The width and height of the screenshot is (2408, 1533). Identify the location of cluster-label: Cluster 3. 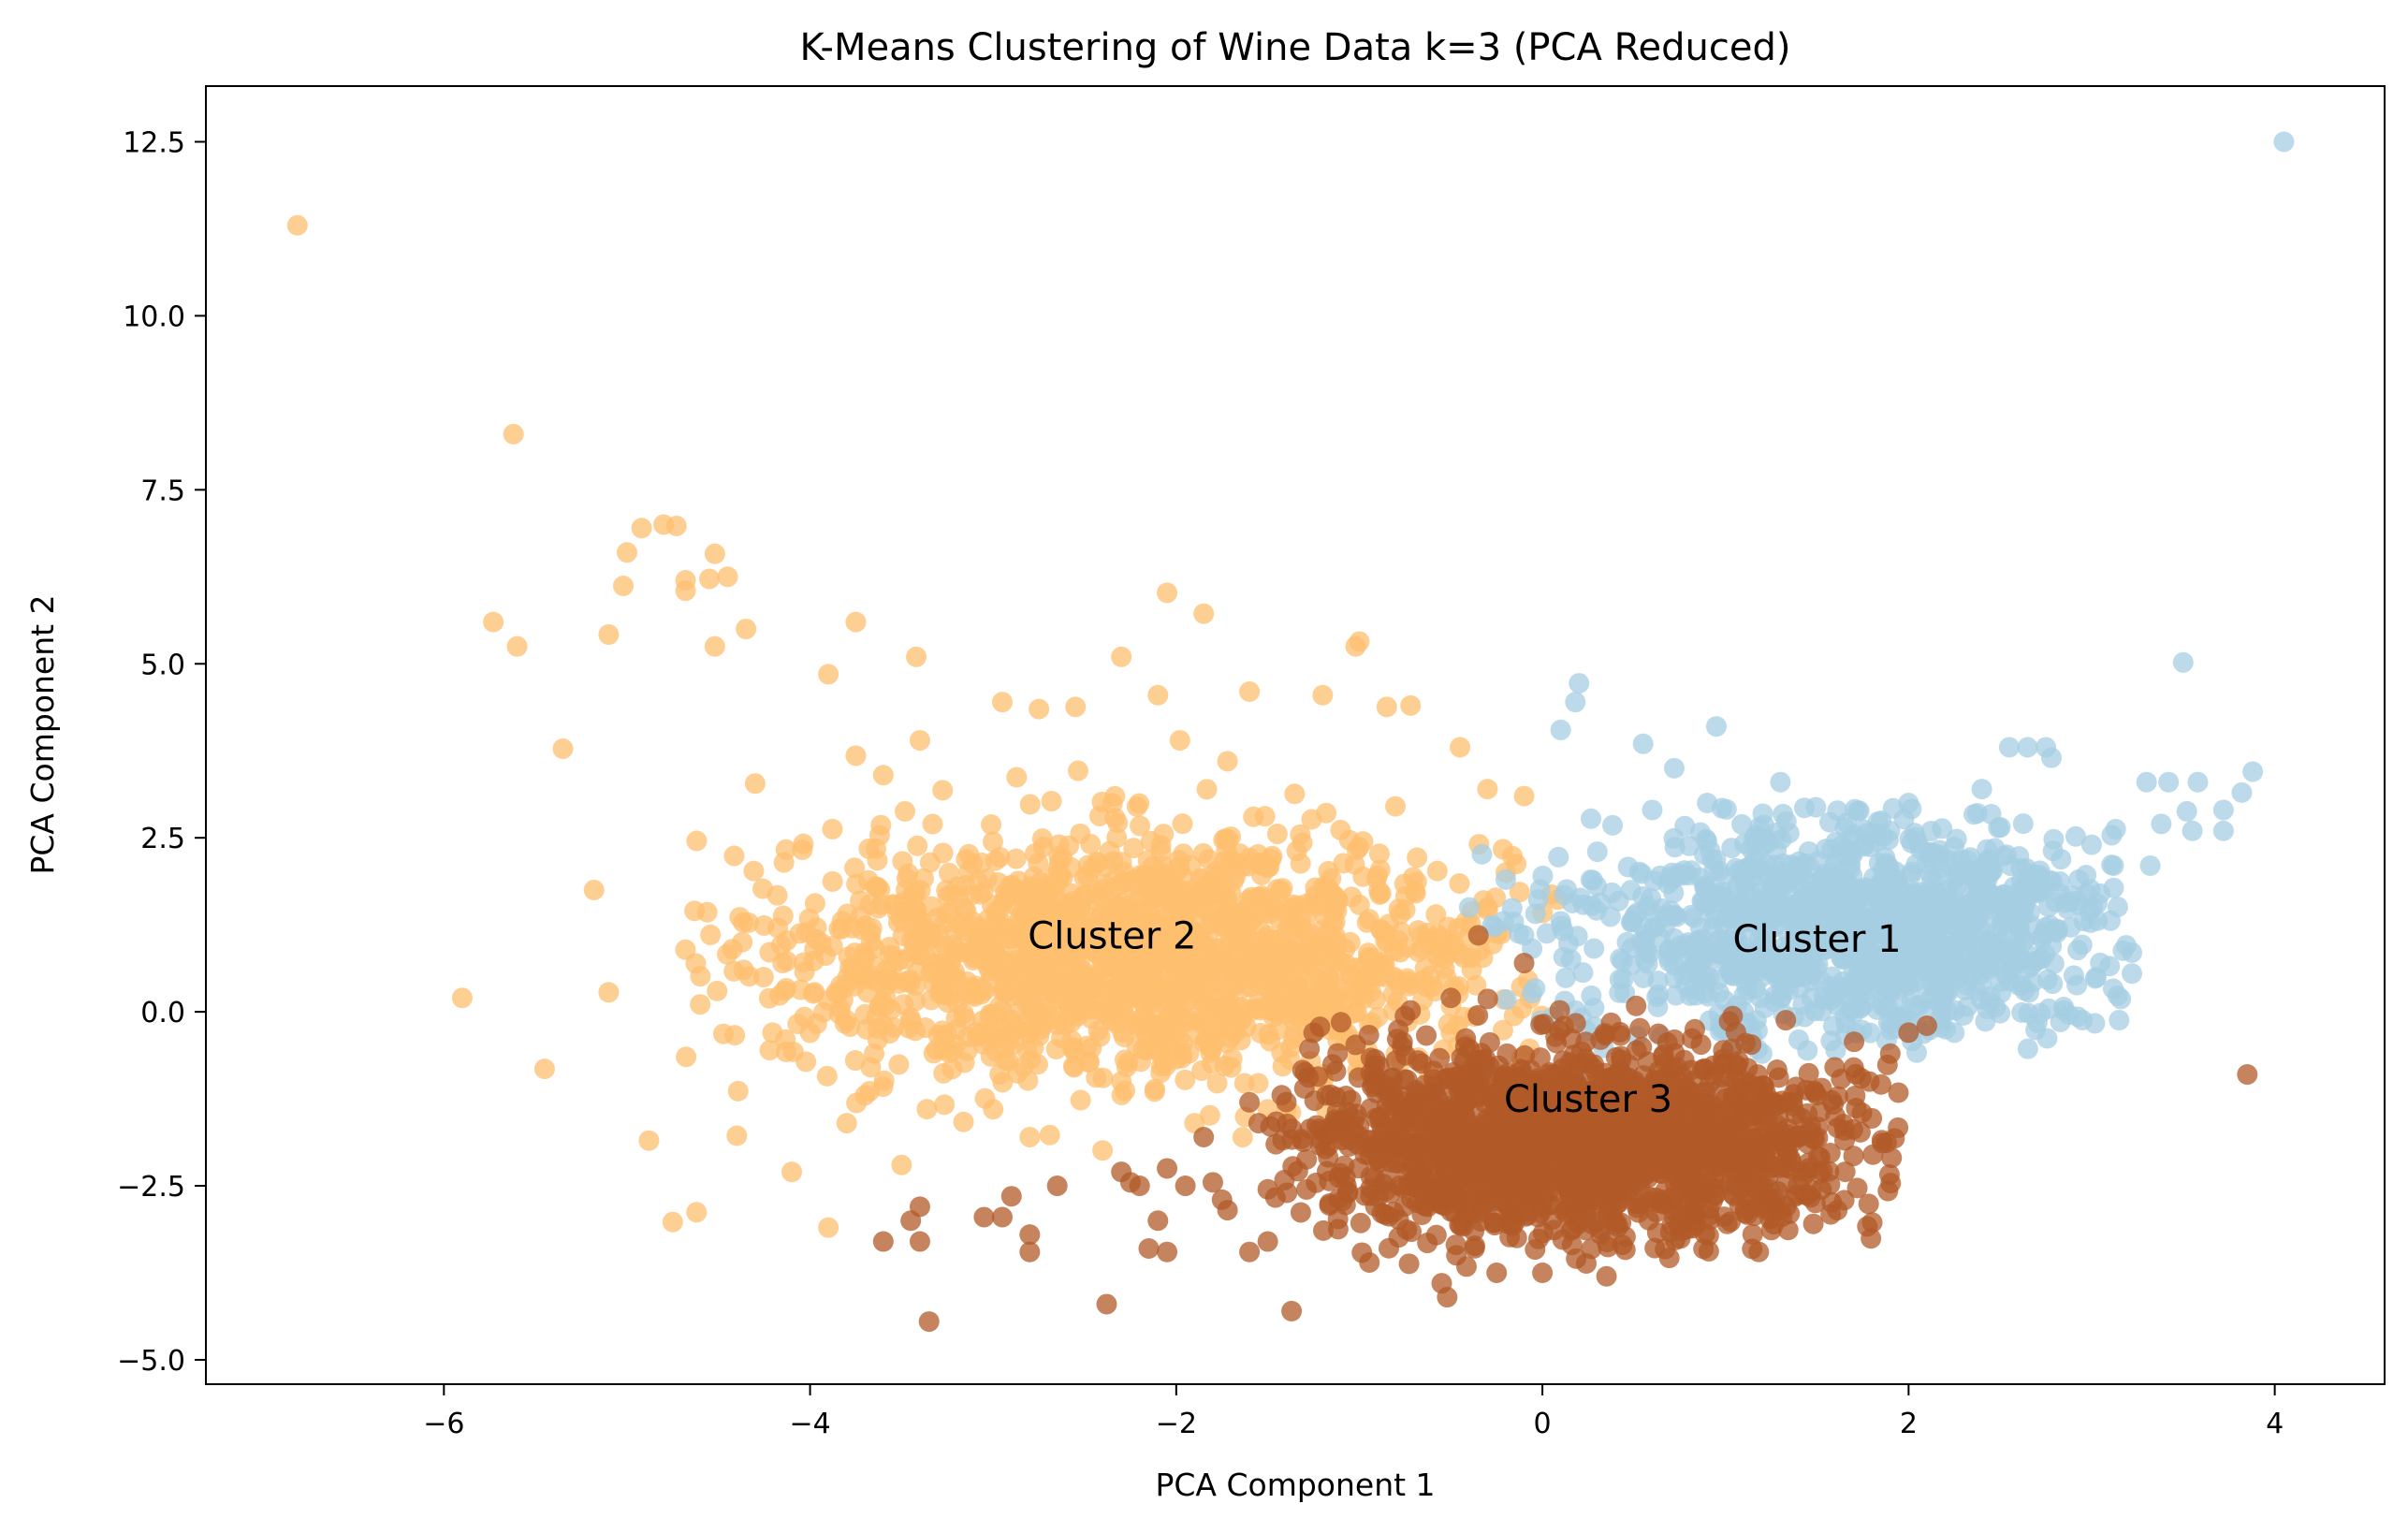
(1588, 1099).